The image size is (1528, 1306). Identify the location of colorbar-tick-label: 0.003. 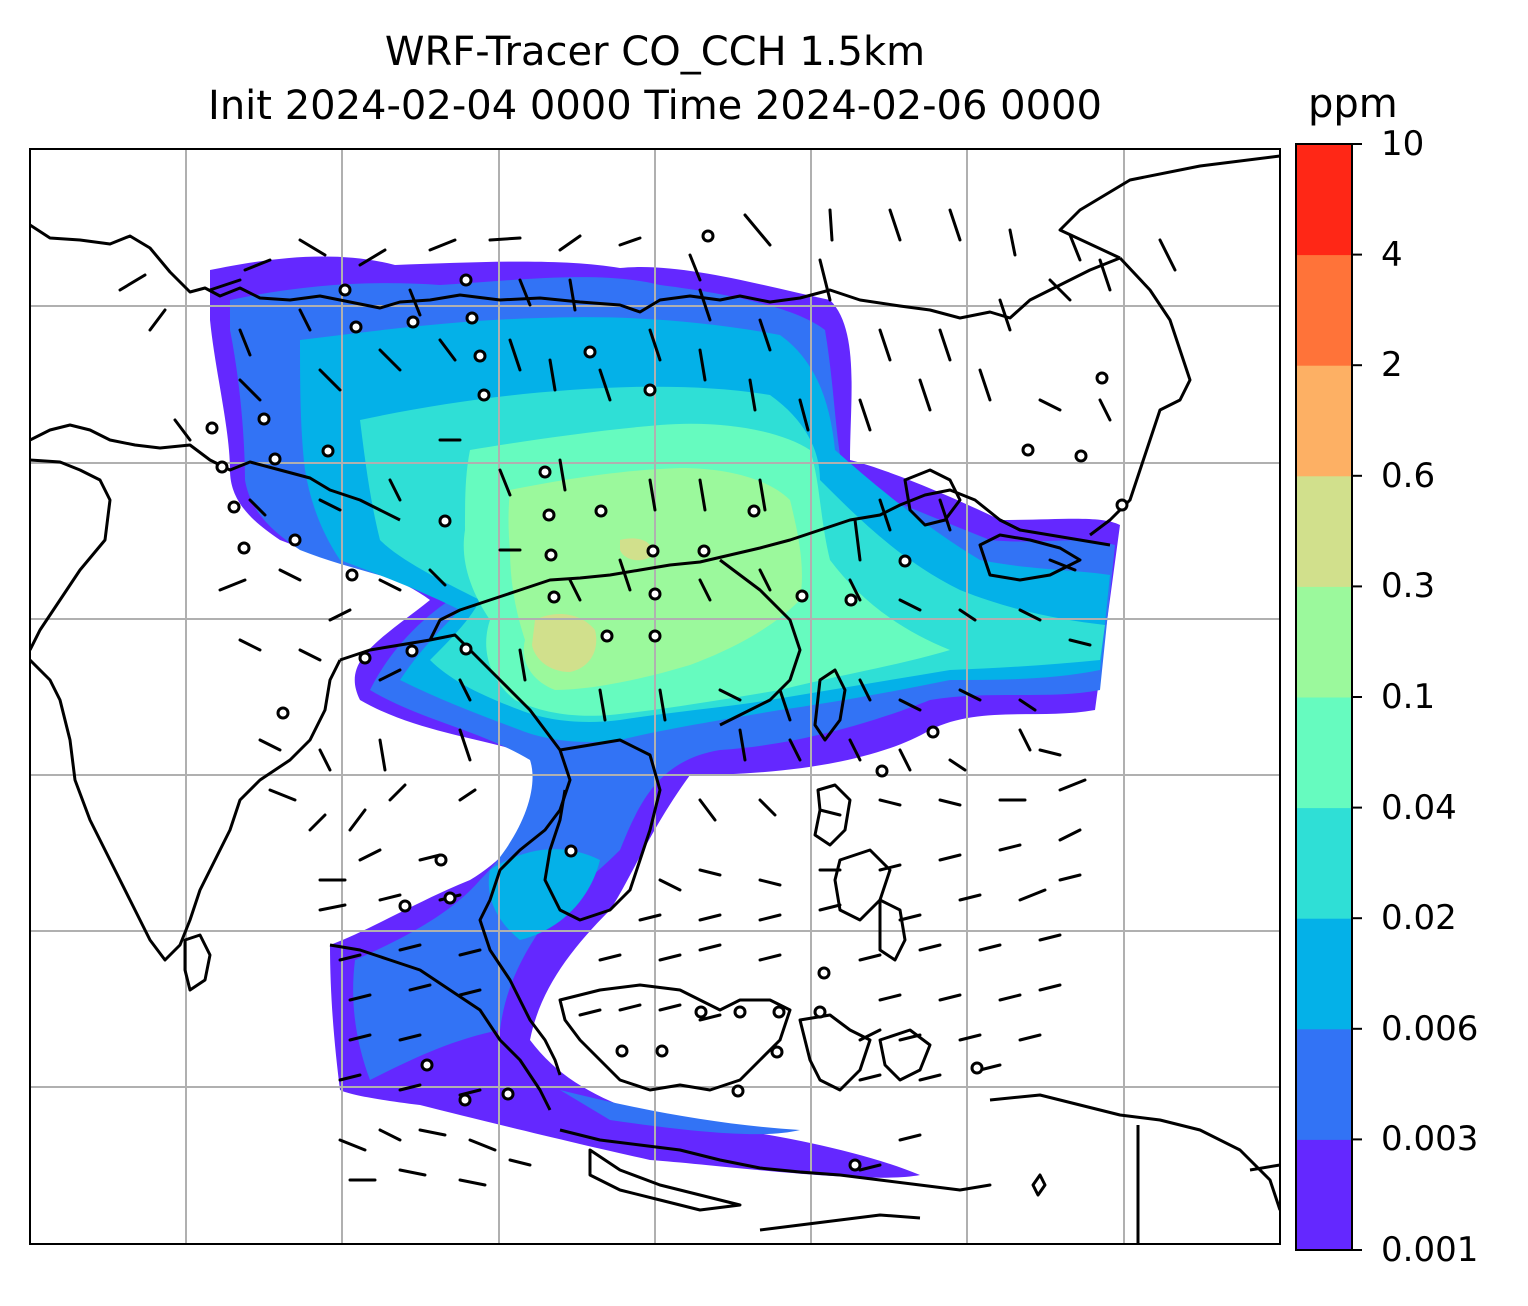
(1430, 1139).